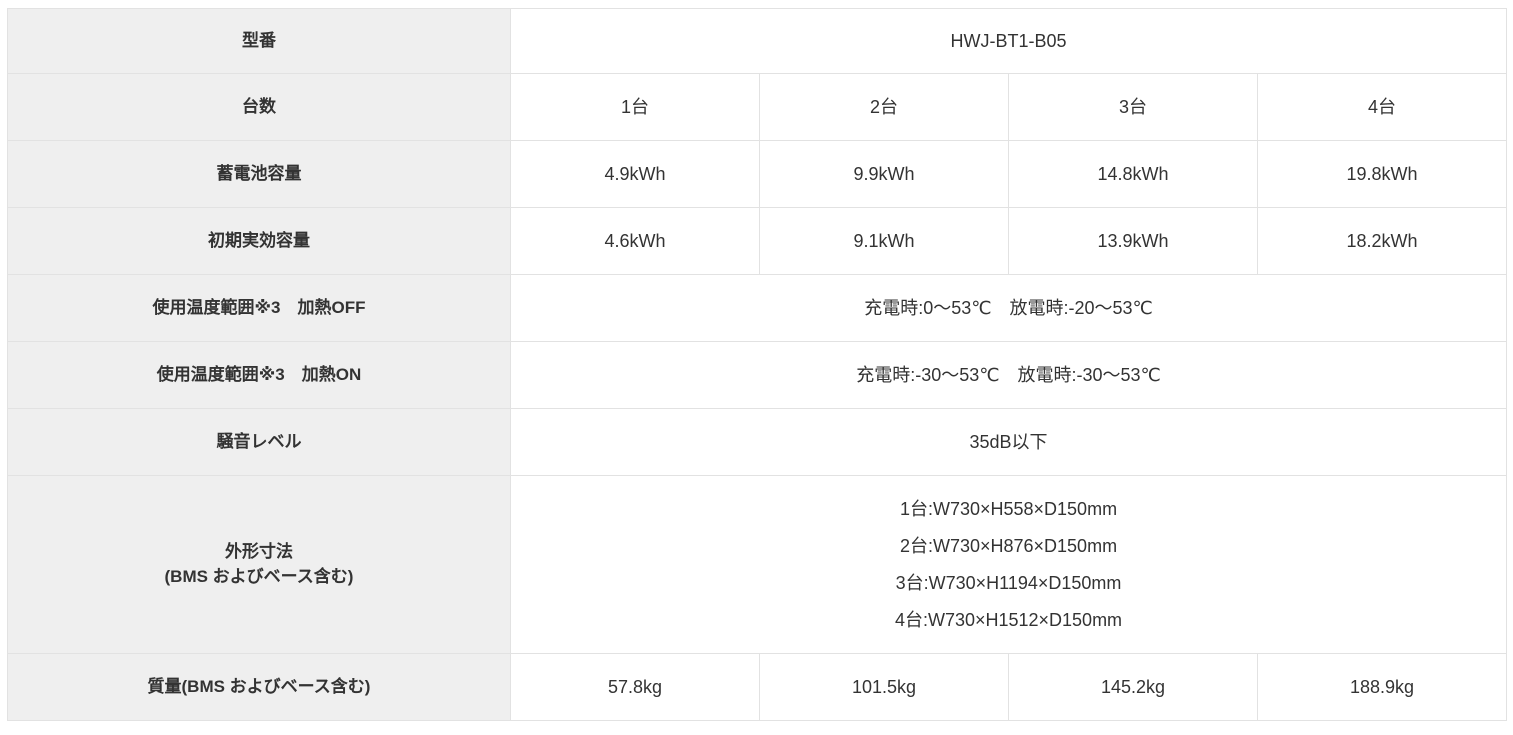  Describe the element at coordinates (635, 687) in the screenshot. I see `weight-value-1: 57.8kg` at that location.